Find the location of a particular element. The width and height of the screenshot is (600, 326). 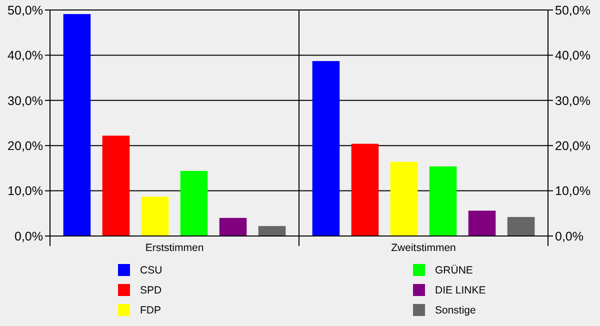

x-tick-label: Zweitstimmen is located at coordinates (423, 248).